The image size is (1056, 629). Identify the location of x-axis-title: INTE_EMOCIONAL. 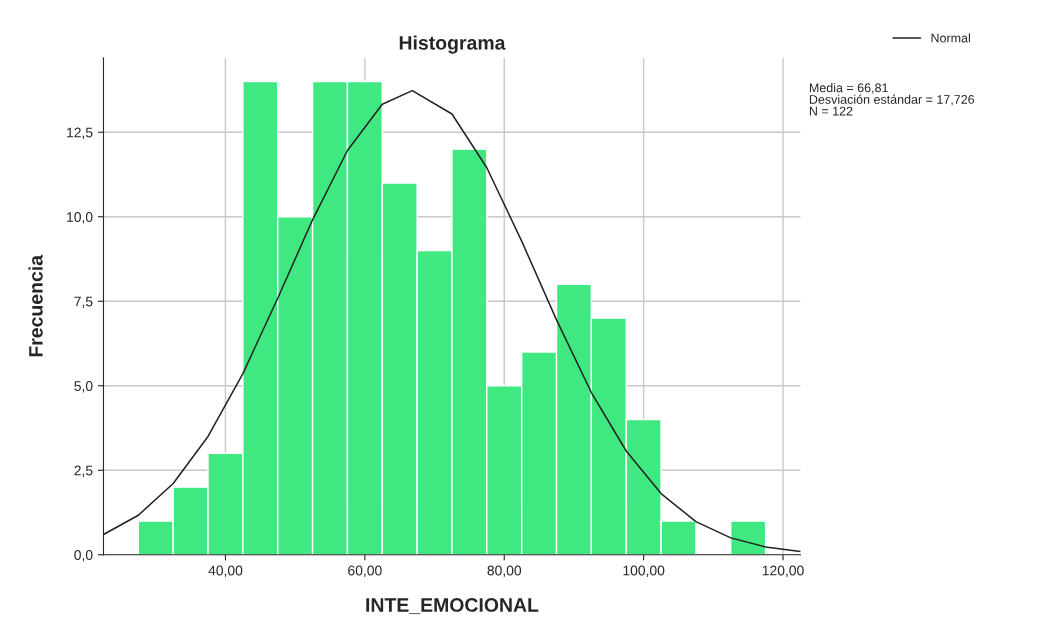
(452, 606).